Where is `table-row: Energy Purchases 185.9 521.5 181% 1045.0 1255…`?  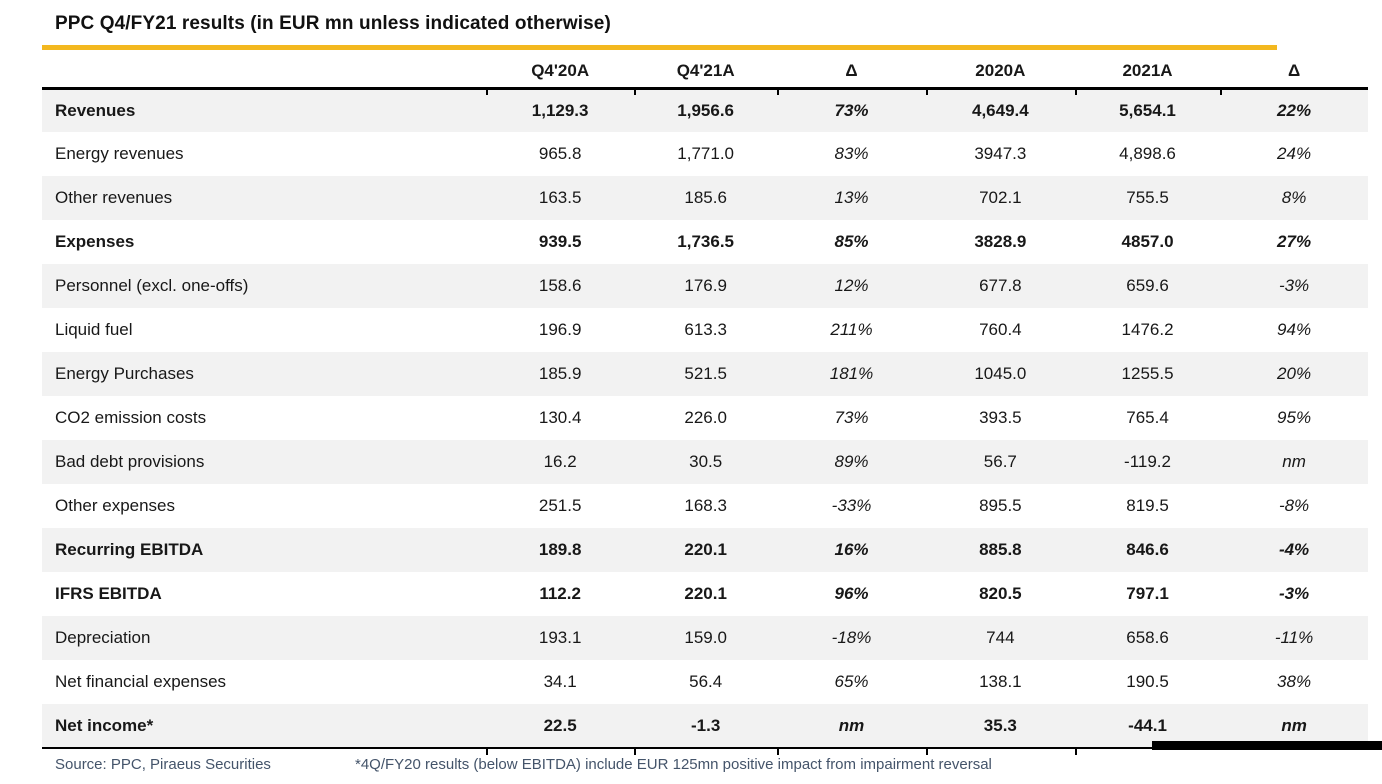 table-row: Energy Purchases 185.9 521.5 181% 1045.0 1255… is located at coordinates (705, 374).